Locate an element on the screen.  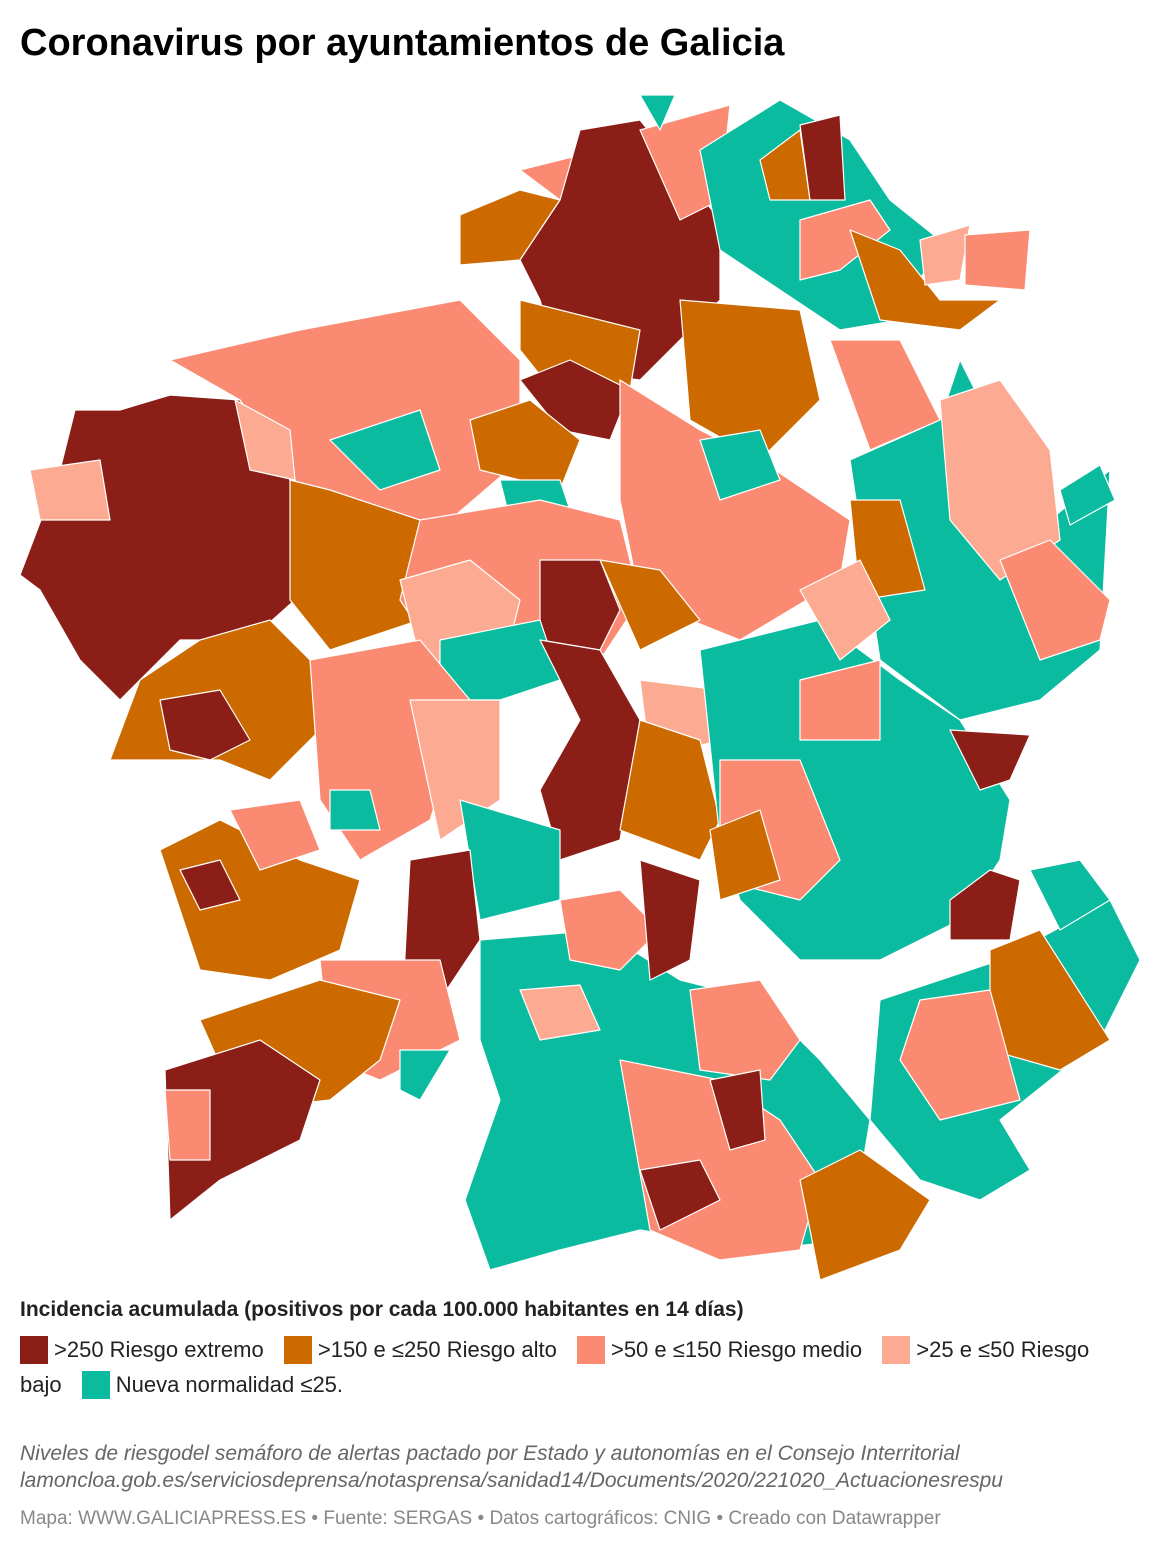
legend-label: >50 e ≤150 Riesgo medio is located at coordinates (736, 1349).